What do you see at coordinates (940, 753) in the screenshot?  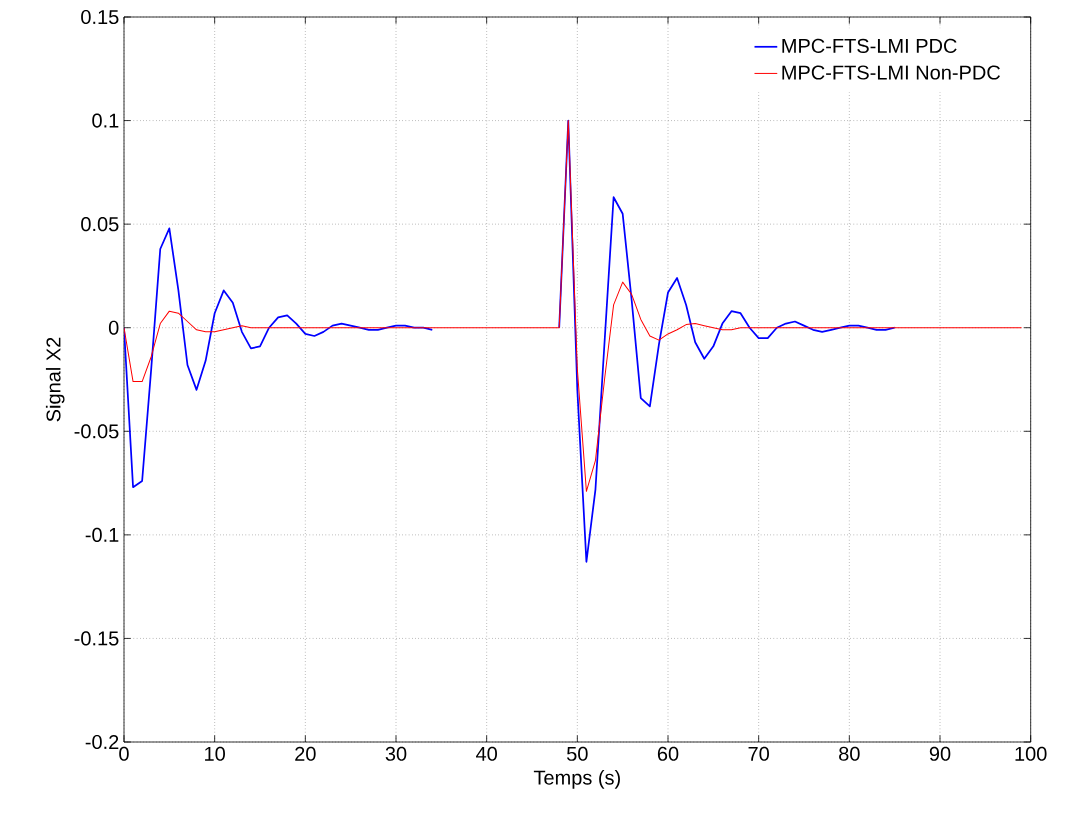 I see `x-tick-label: 90` at bounding box center [940, 753].